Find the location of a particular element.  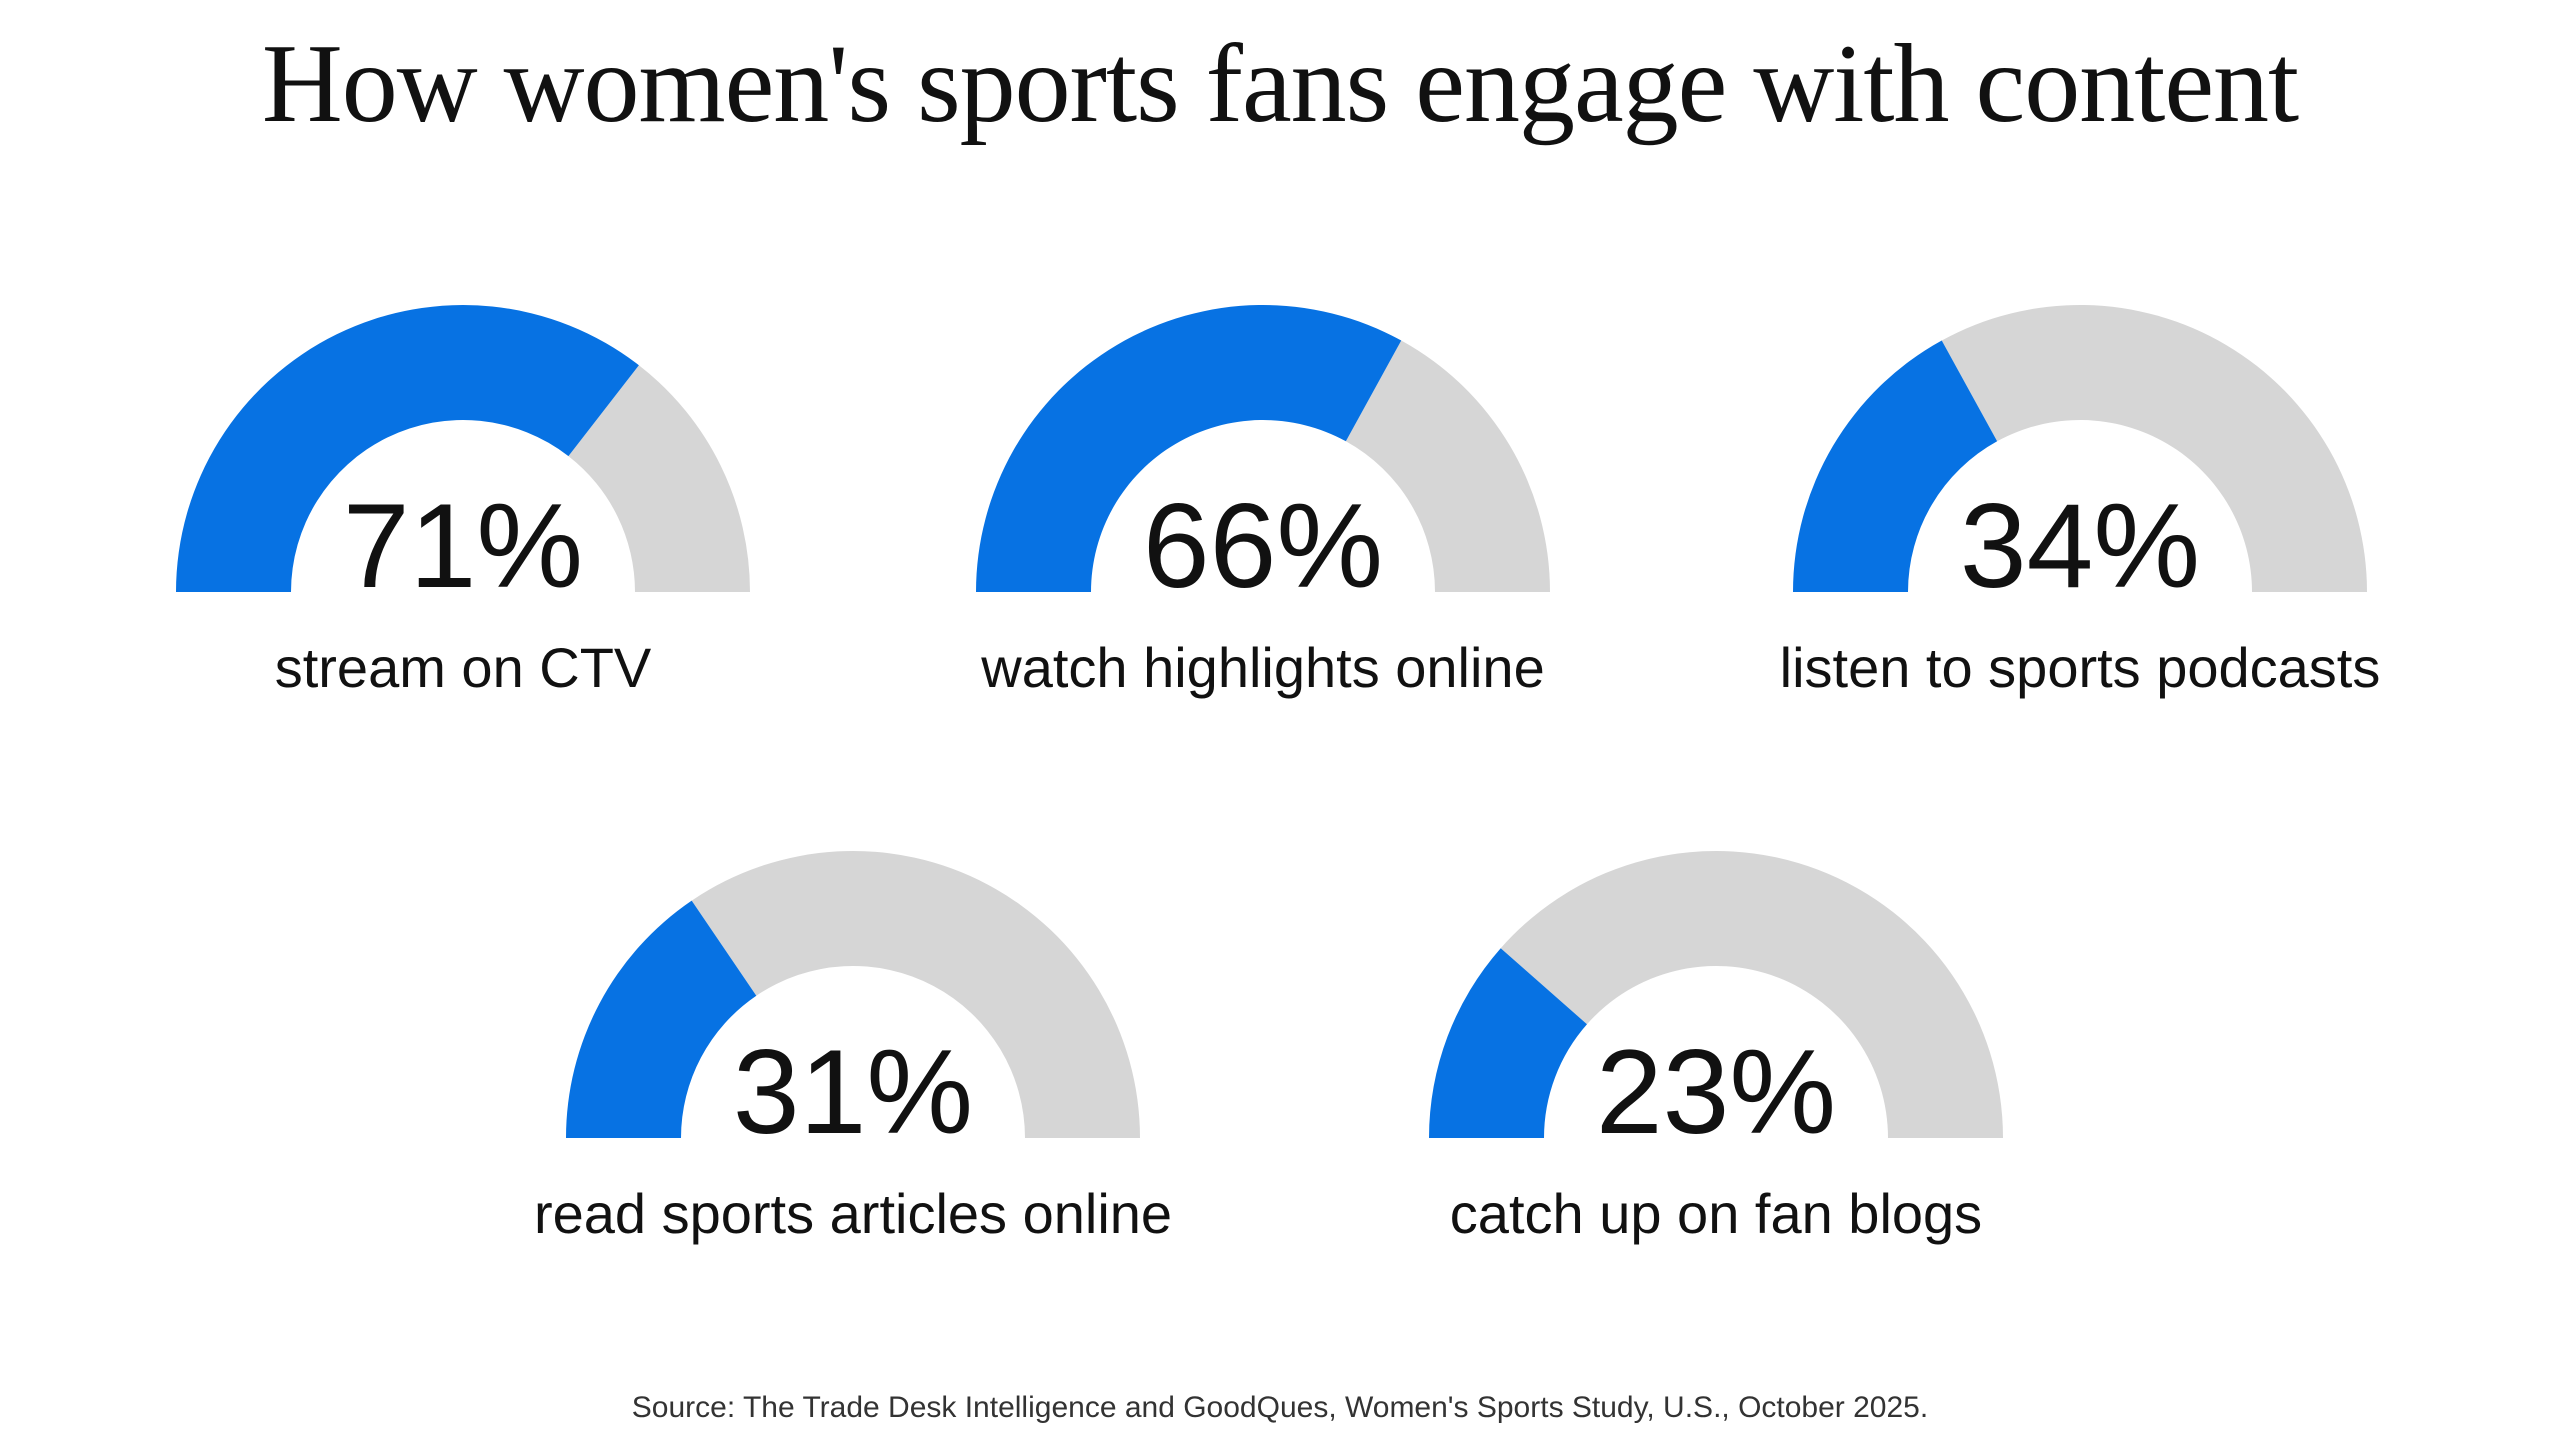

gauge-value-label: 34% is located at coordinates (2080, 546).